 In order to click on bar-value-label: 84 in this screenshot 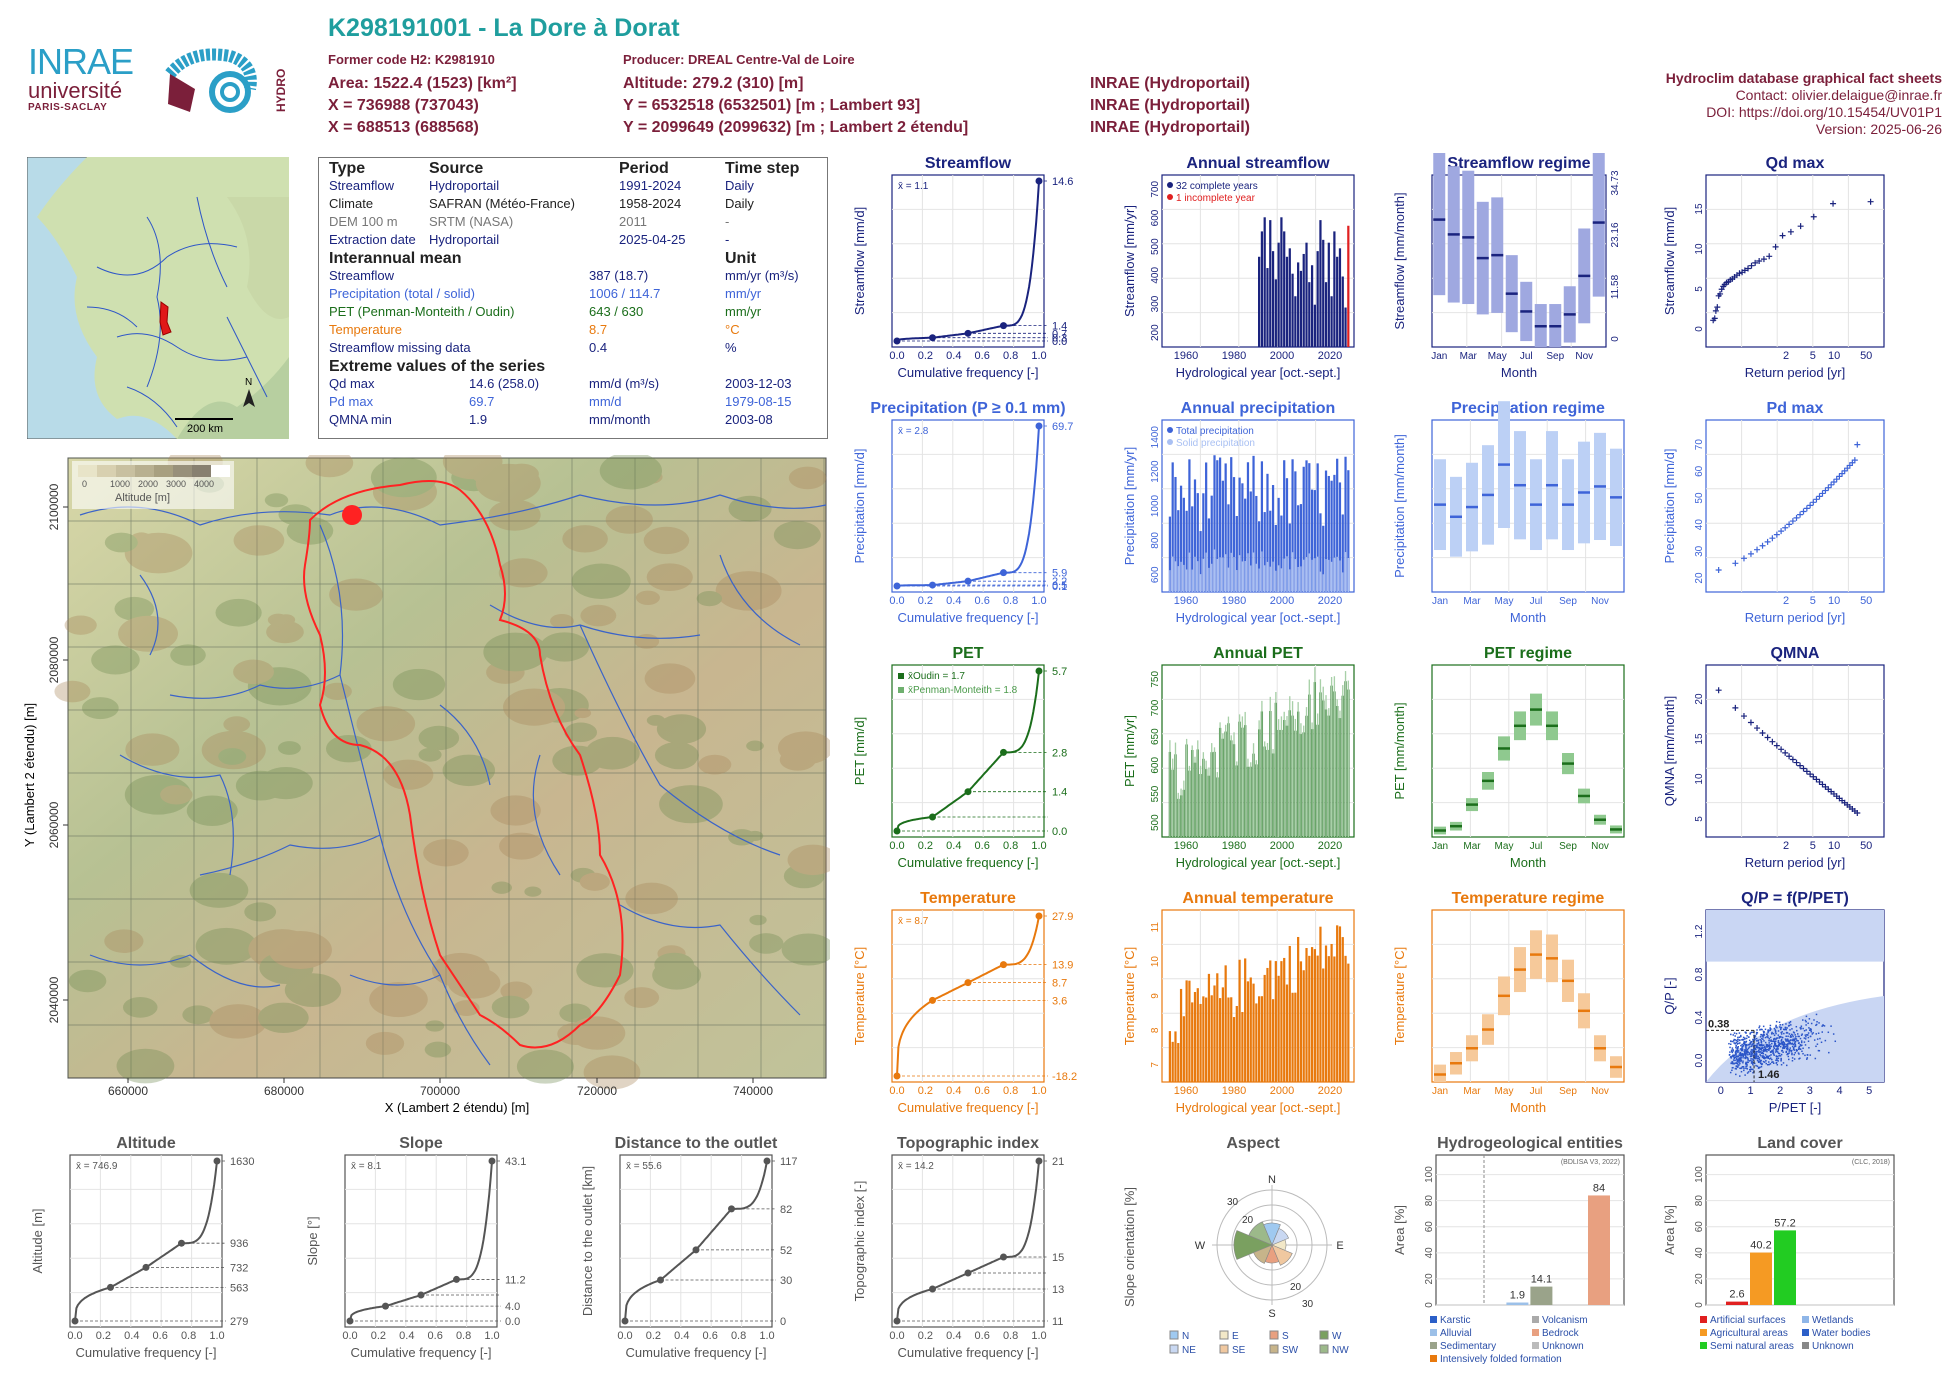, I will do `click(1599, 1188)`.